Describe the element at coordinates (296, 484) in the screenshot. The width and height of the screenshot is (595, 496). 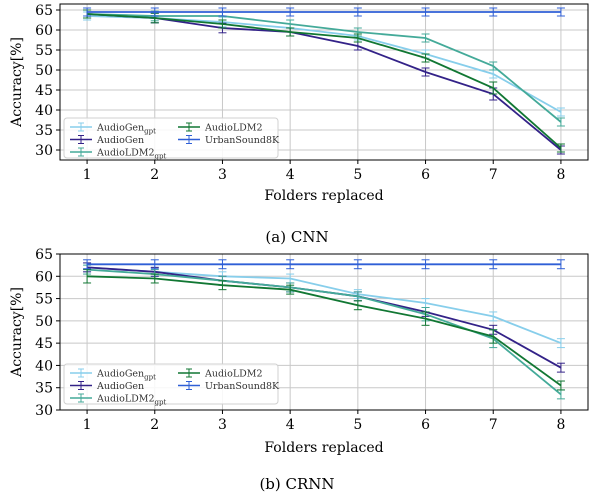
I see `figure-caption: (b) CRNN` at that location.